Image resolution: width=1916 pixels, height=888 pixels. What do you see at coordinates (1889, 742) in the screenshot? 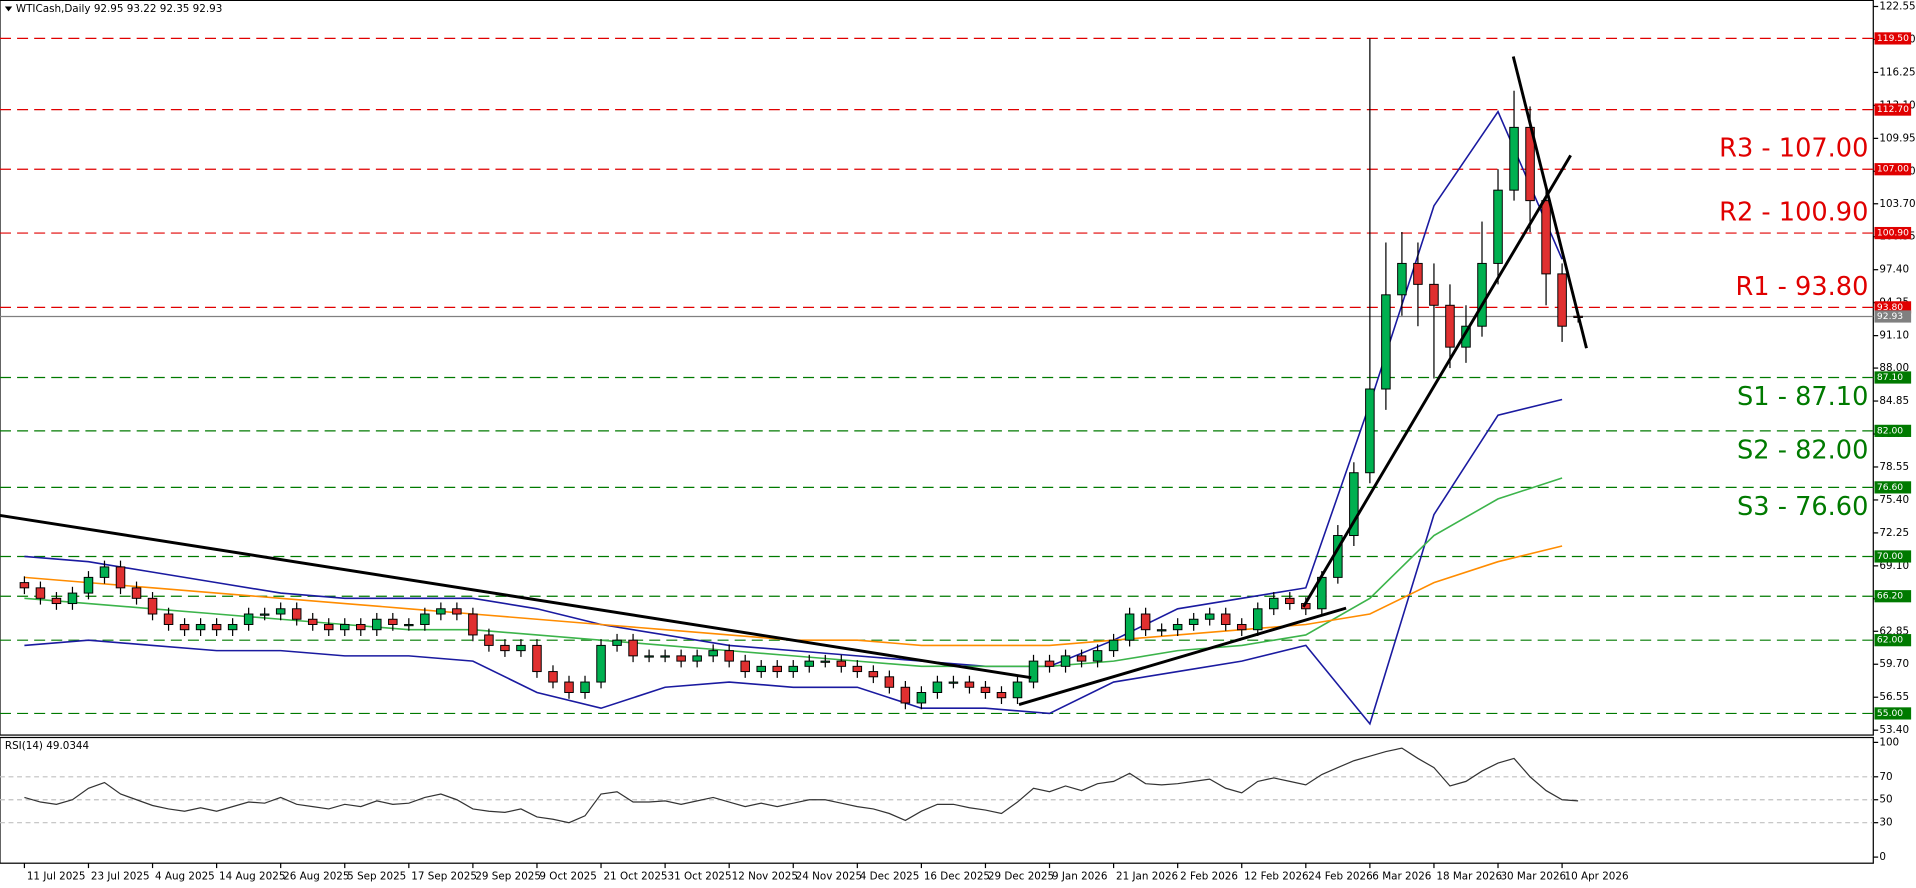
I see `rsi-tick-label: 100` at bounding box center [1889, 742].